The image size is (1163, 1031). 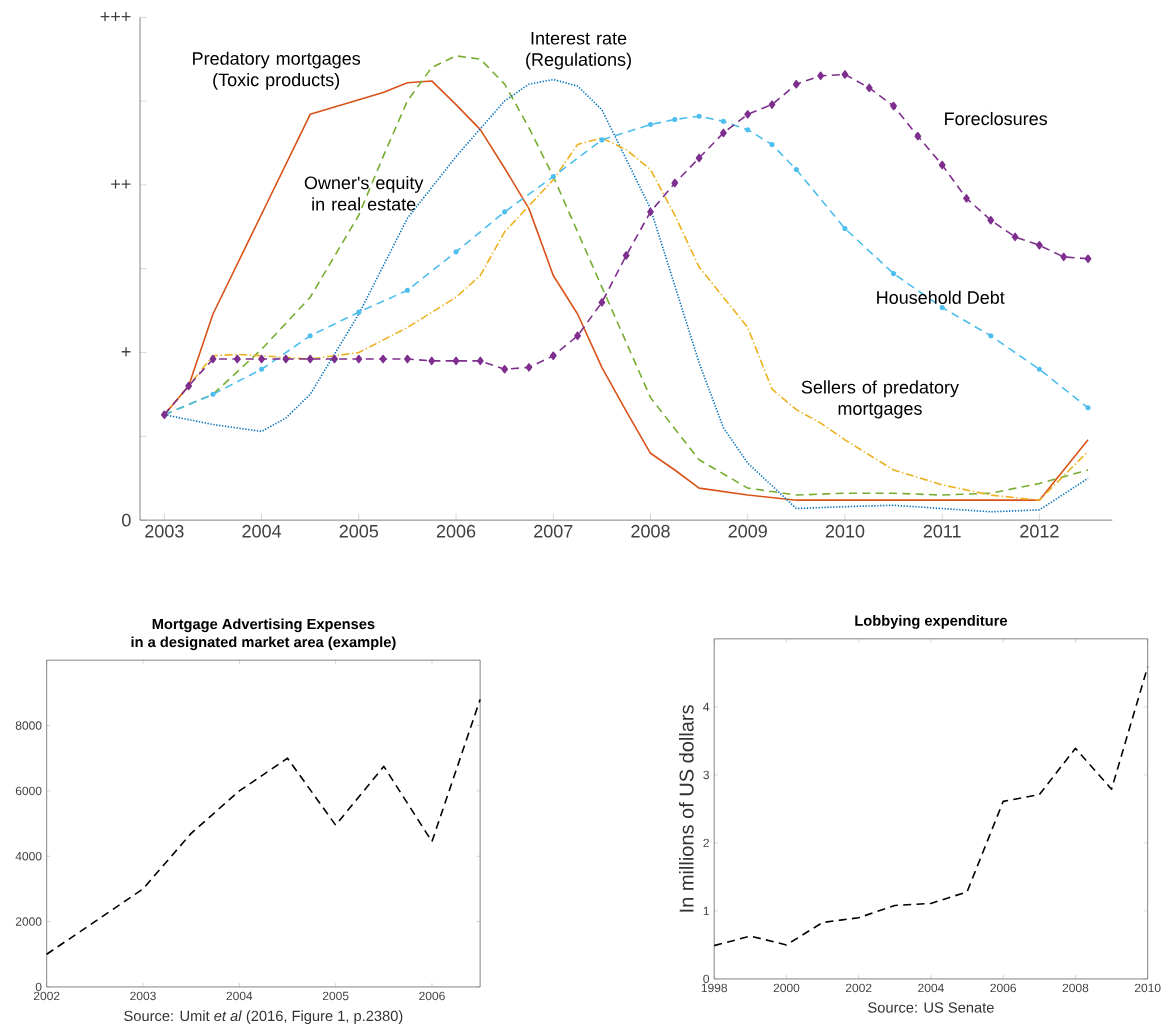 I want to click on x-tick-label: 2008, so click(x=1075, y=988).